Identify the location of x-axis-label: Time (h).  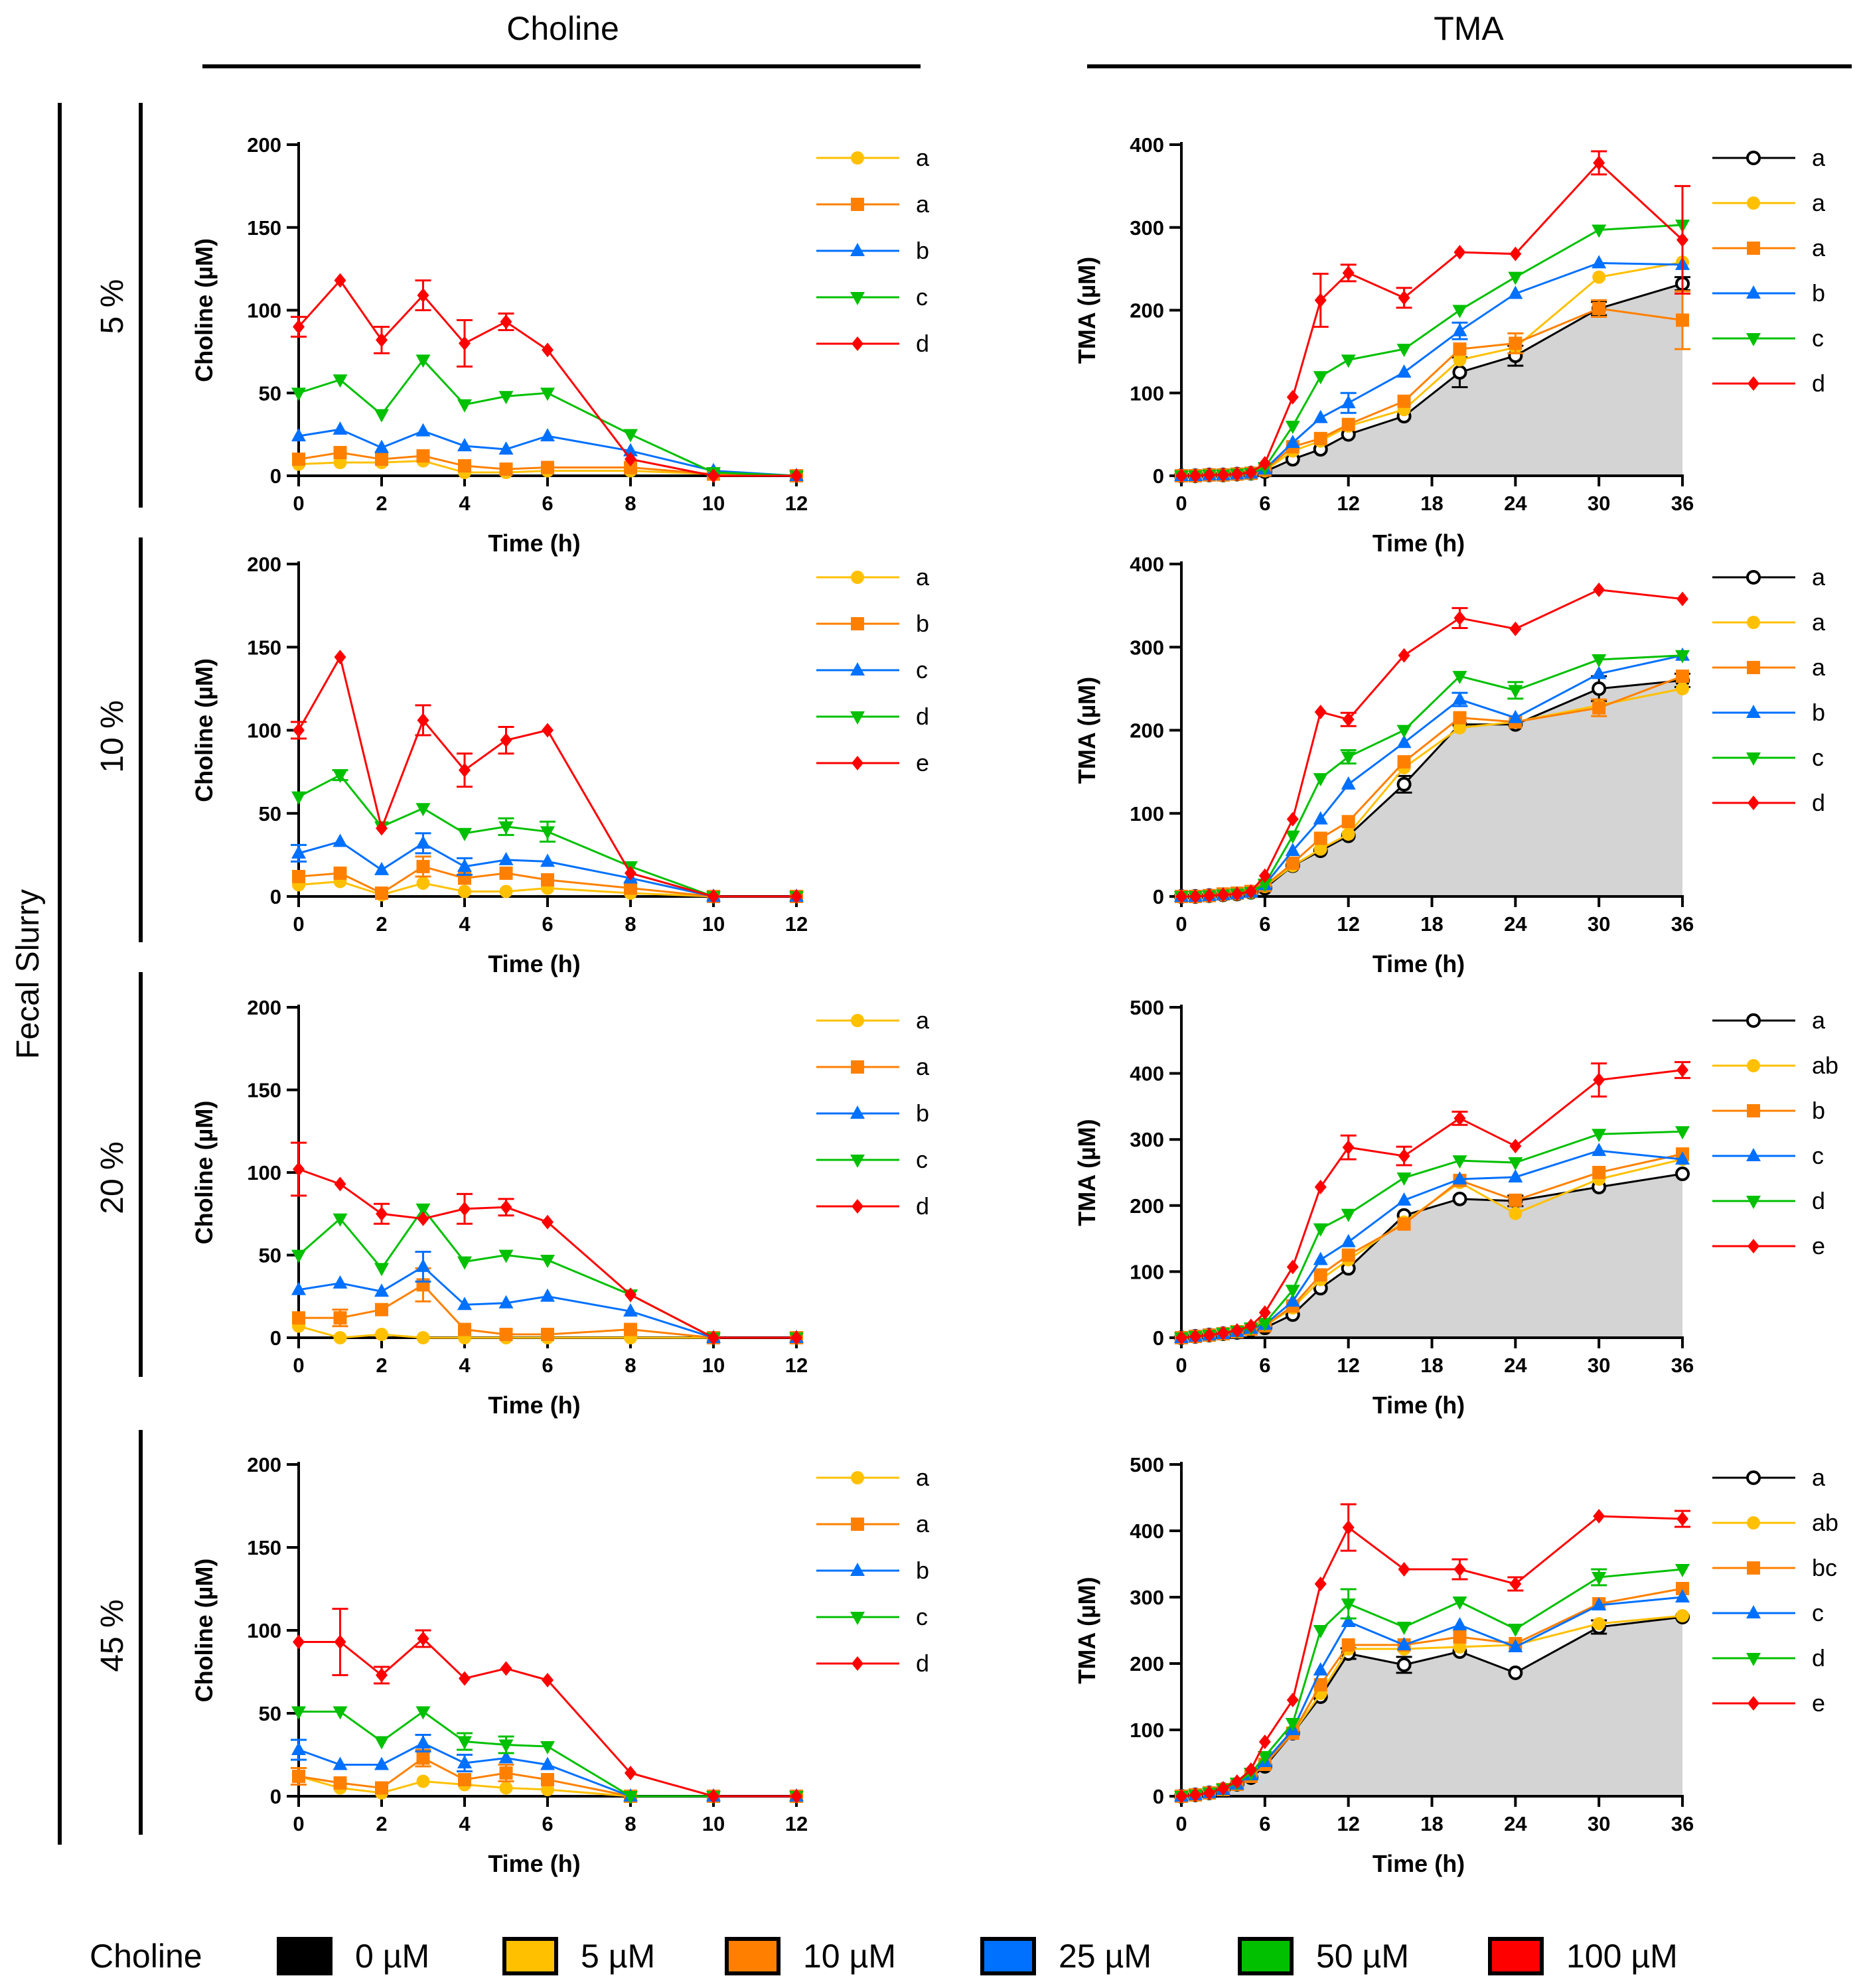
(1419, 1863).